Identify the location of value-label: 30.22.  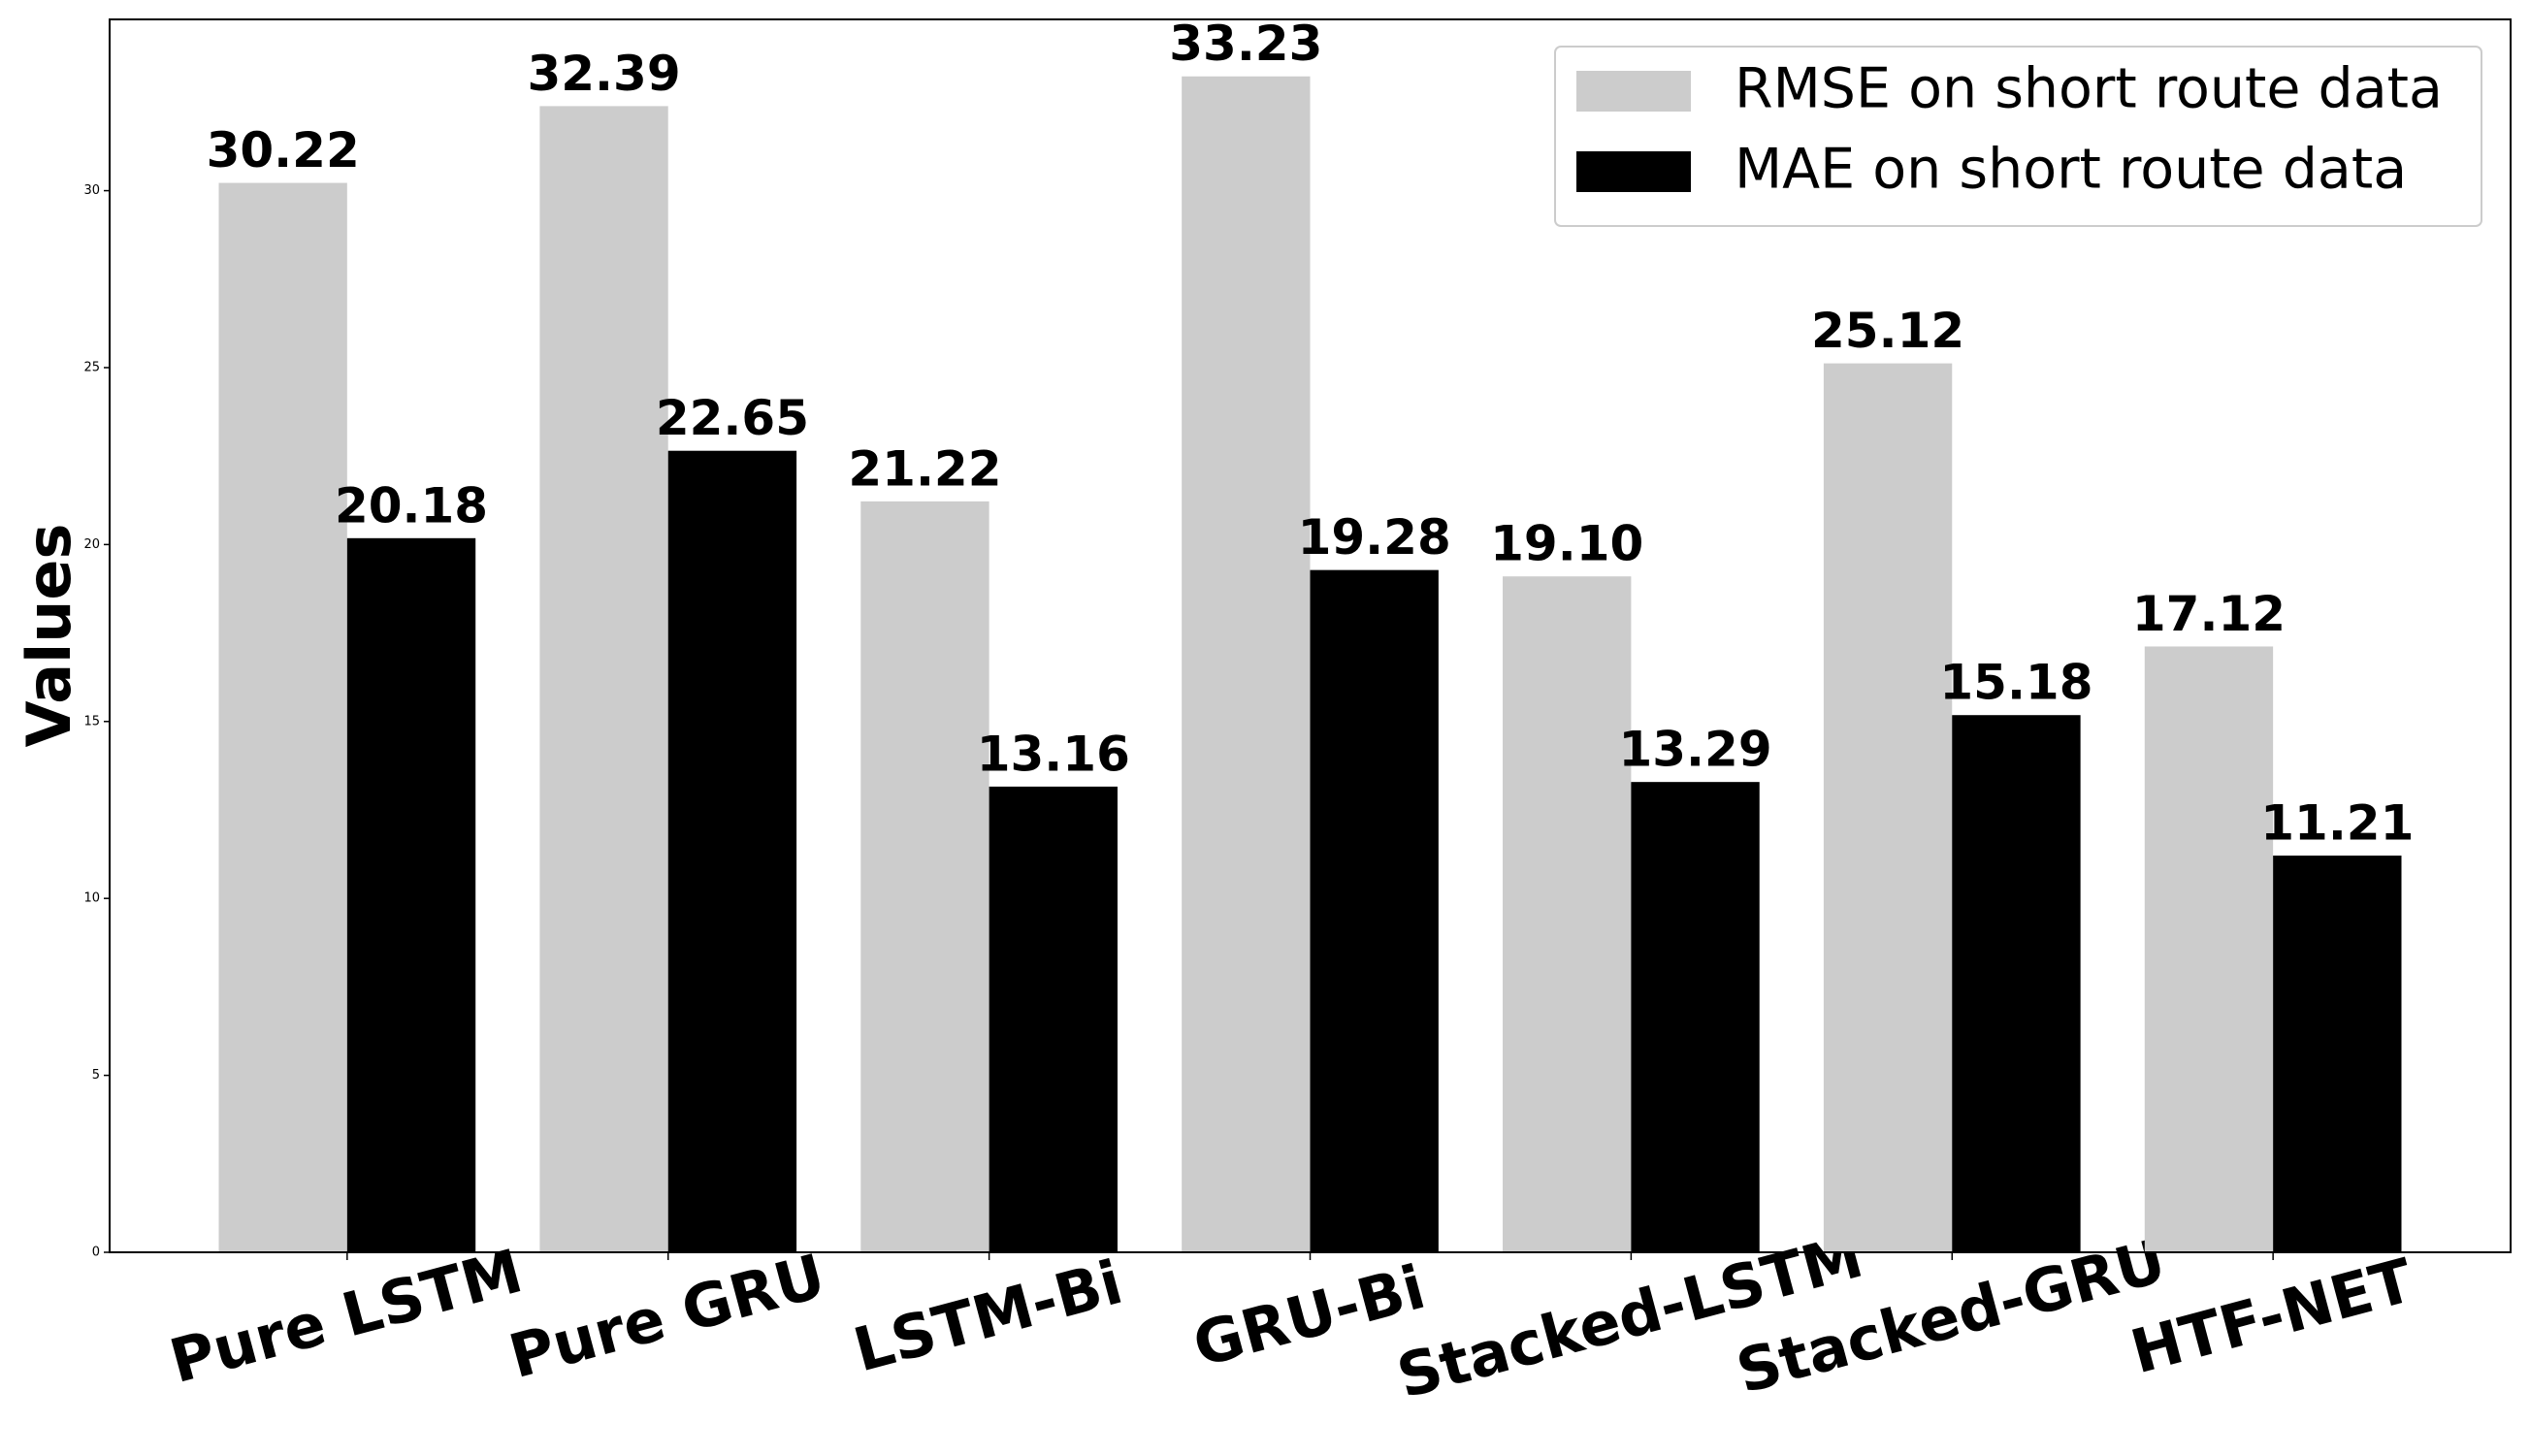
(283, 150).